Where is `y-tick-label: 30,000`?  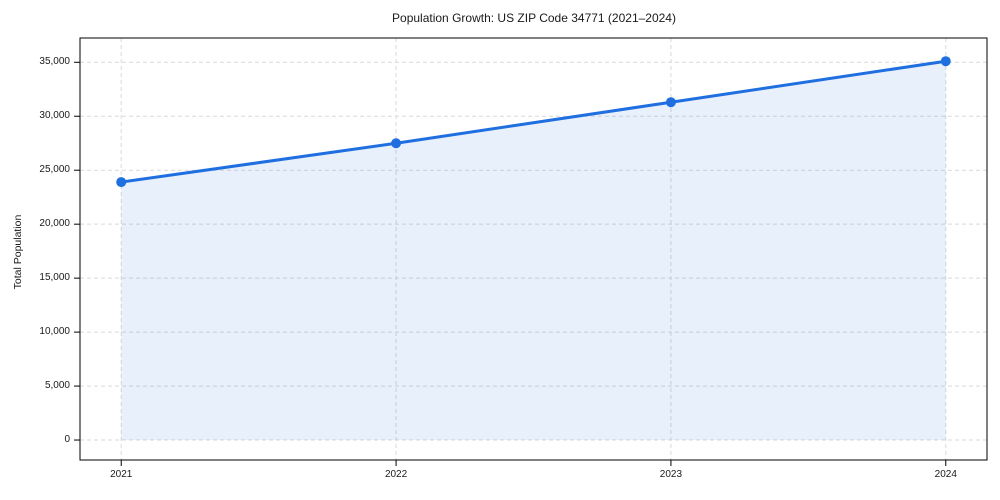 y-tick-label: 30,000 is located at coordinates (54, 116).